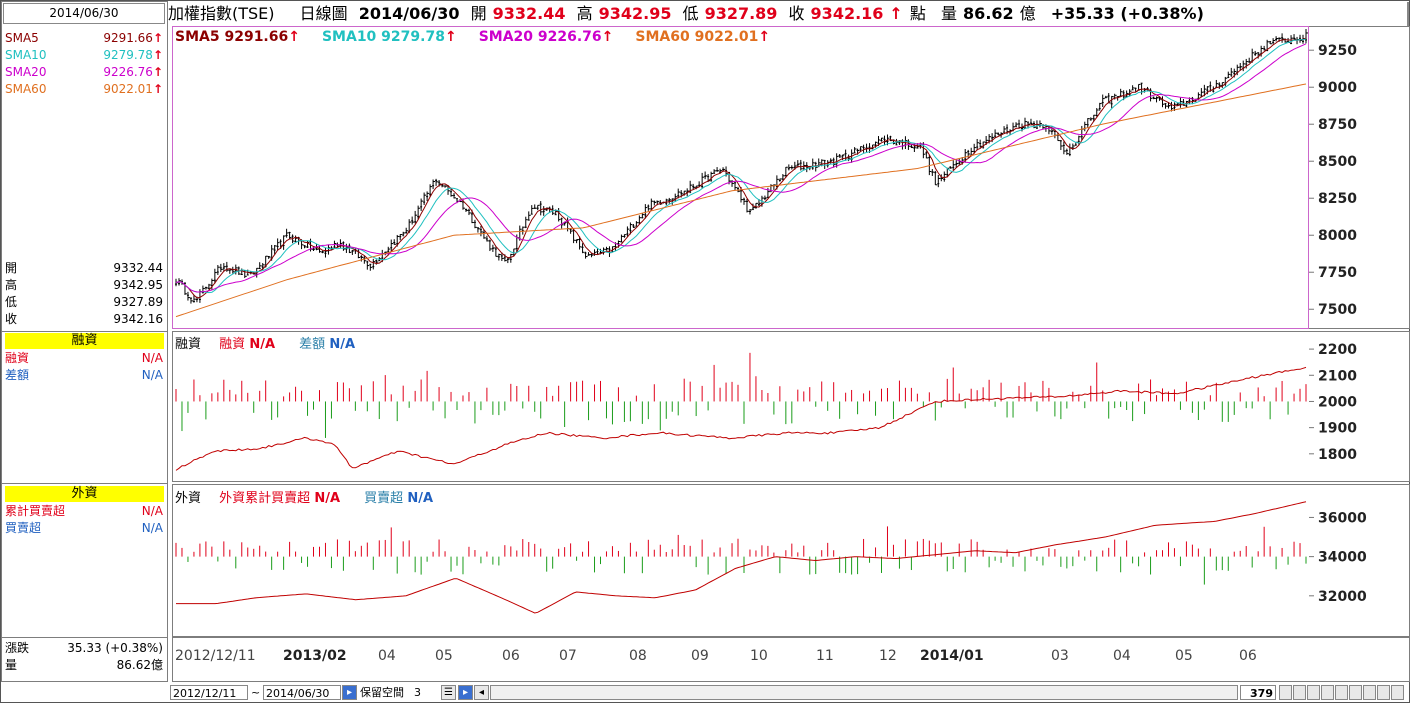  Describe the element at coordinates (1337, 429) in the screenshot. I see `margin-tick-label: 1900` at that location.